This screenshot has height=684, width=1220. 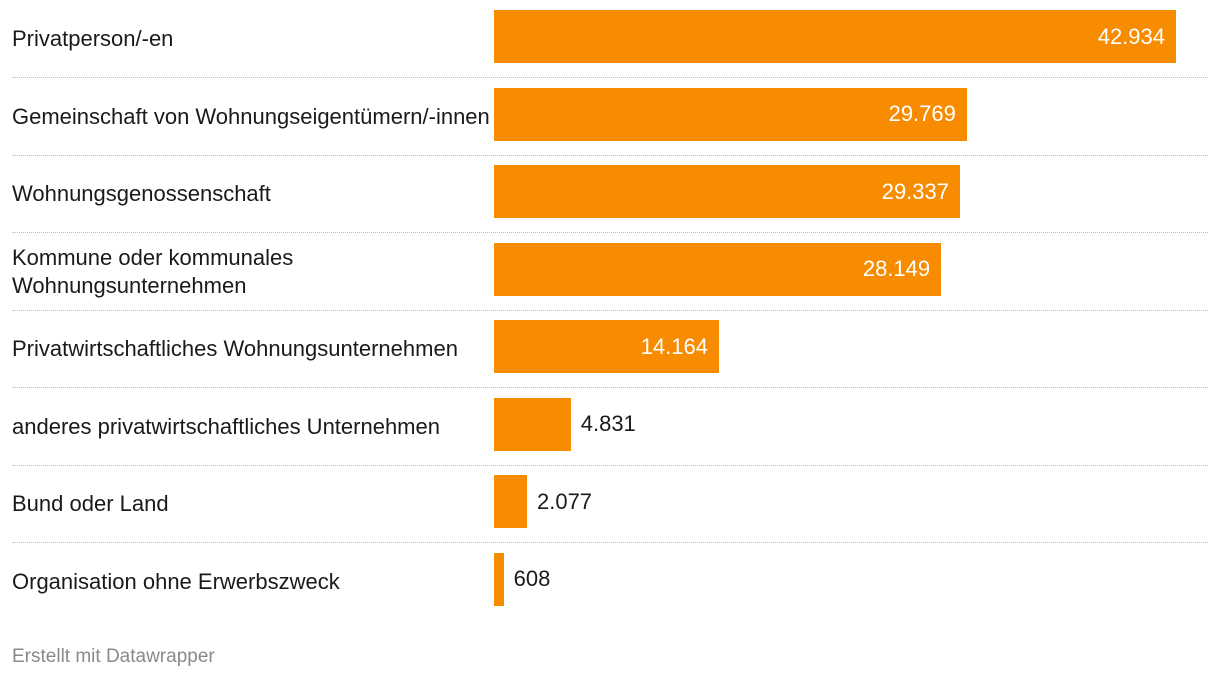 What do you see at coordinates (608, 423) in the screenshot?
I see `value-label: 4.831` at bounding box center [608, 423].